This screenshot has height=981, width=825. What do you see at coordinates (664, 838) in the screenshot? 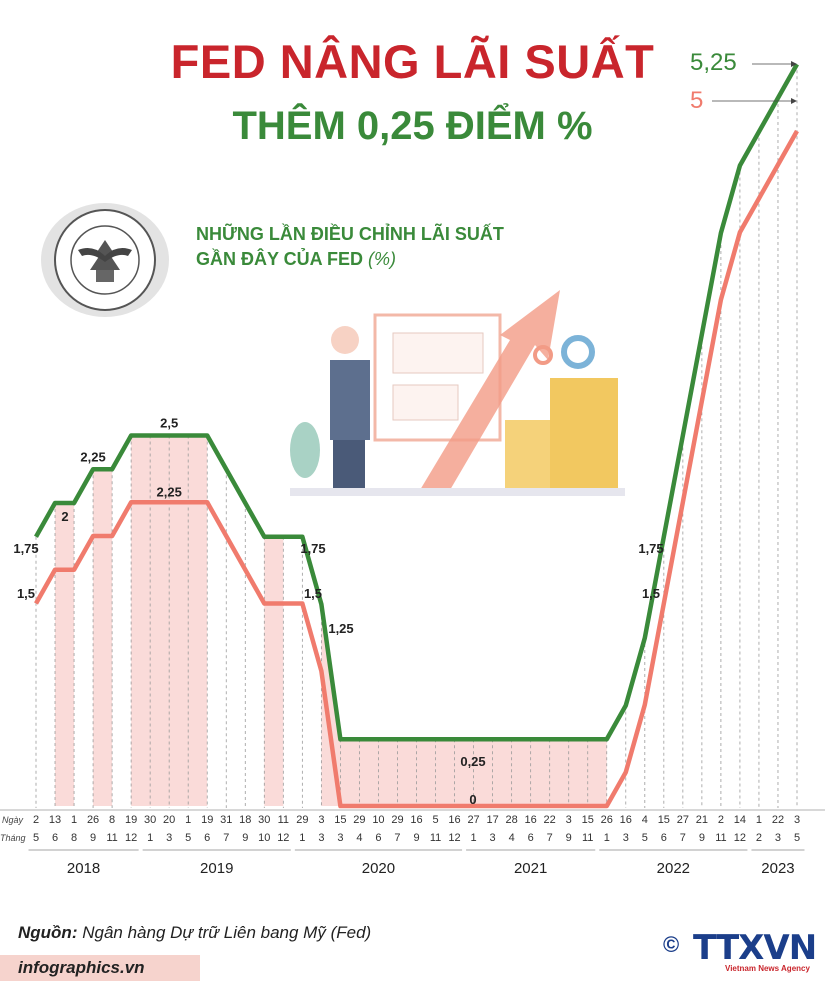
I see `month-tick-33: 6` at bounding box center [664, 838].